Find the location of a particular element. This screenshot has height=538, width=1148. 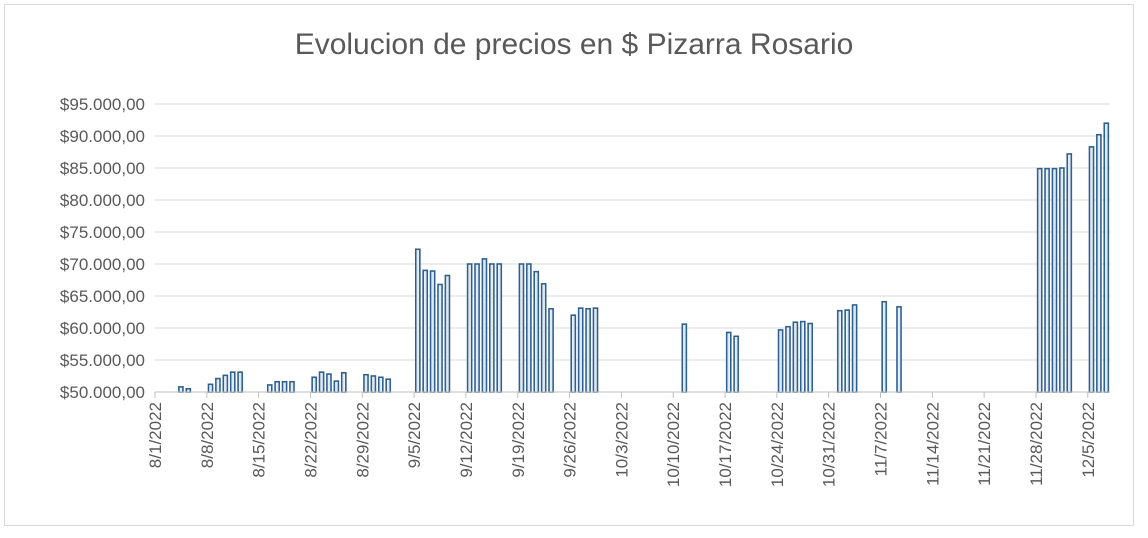

x-tick-label: 8/15/2022 is located at coordinates (259, 440).